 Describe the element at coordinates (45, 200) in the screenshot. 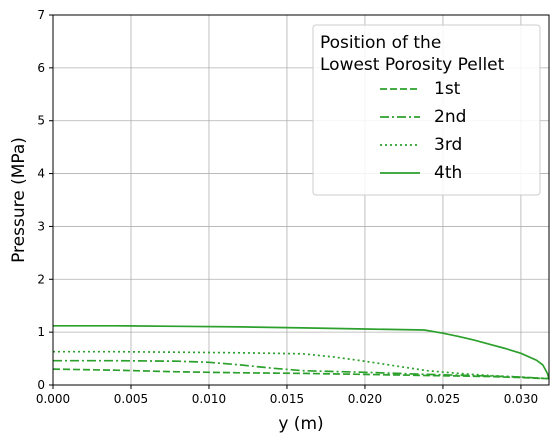

I see `y-axis-ticks: 0 1 2 3 4 5 6 7` at that location.